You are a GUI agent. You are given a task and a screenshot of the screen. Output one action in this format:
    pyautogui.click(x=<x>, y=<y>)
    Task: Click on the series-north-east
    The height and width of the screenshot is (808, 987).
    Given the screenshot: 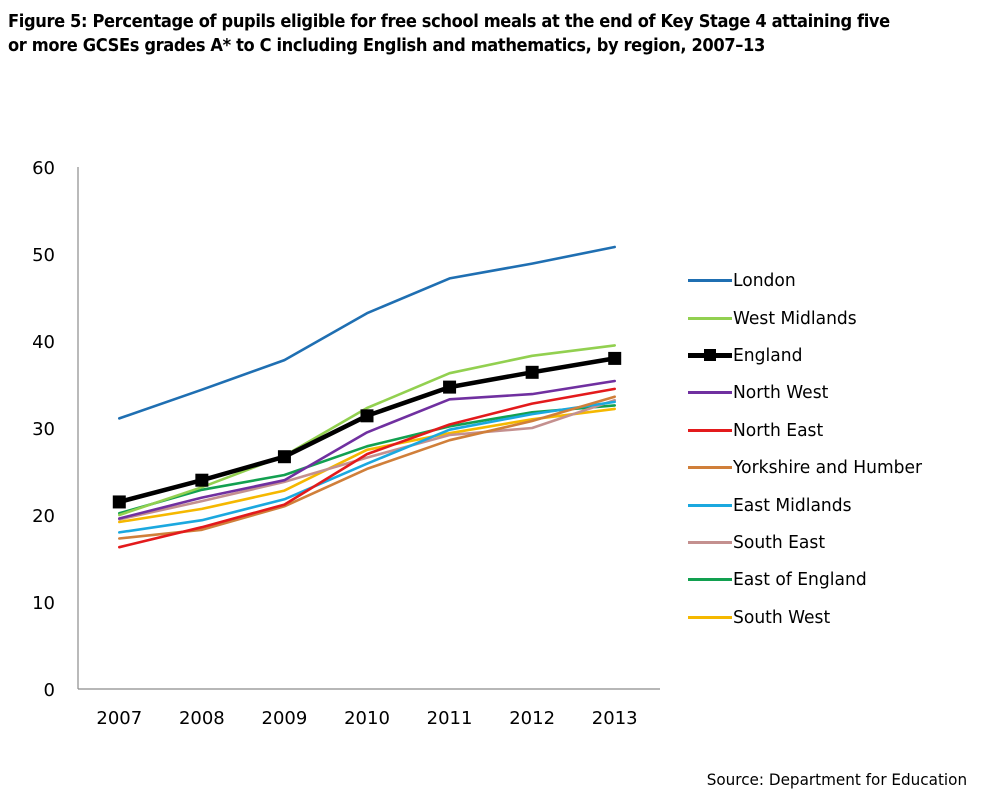 What is the action you would take?
    pyautogui.click(x=367, y=468)
    